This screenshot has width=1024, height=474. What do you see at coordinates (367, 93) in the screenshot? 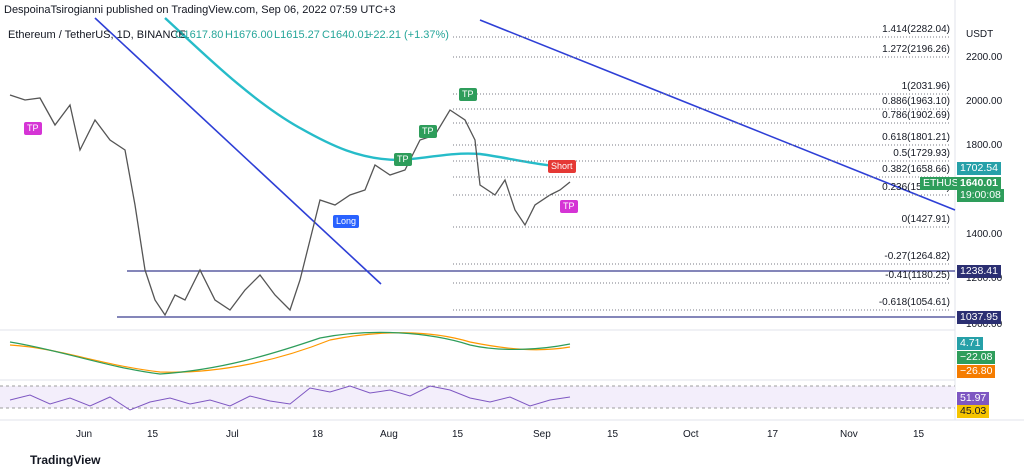
I see `moving-average` at bounding box center [367, 93].